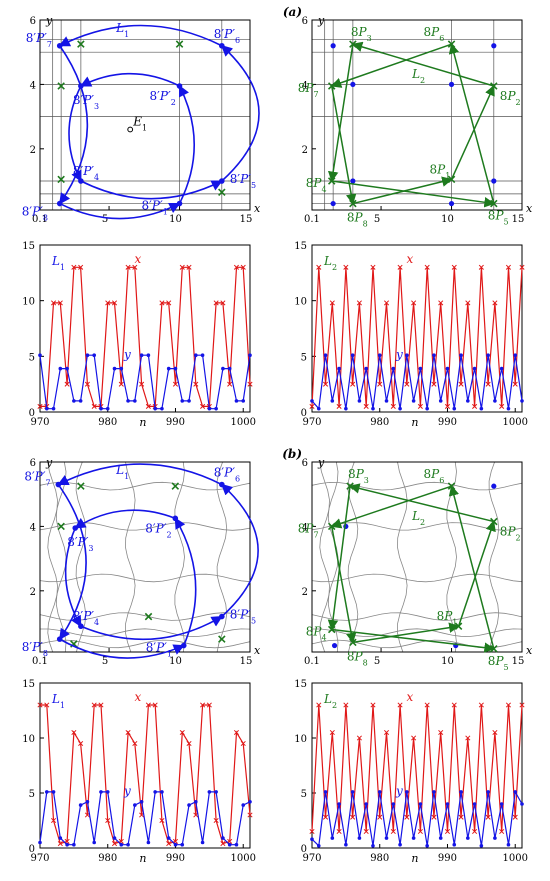 Image resolution: width=550 pixels, height=881 pixels. Describe the element at coordinates (518, 661) in the screenshot. I see `x-tick-label: 15` at that location.